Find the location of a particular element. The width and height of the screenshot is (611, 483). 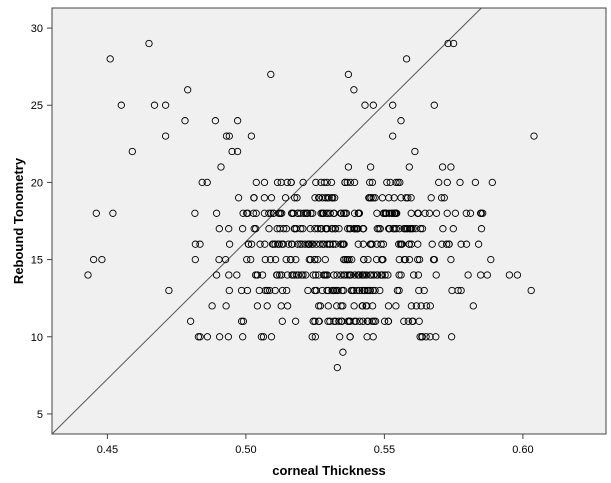

y-axis: 5 10 15 20 25 30 is located at coordinates (41, 222).